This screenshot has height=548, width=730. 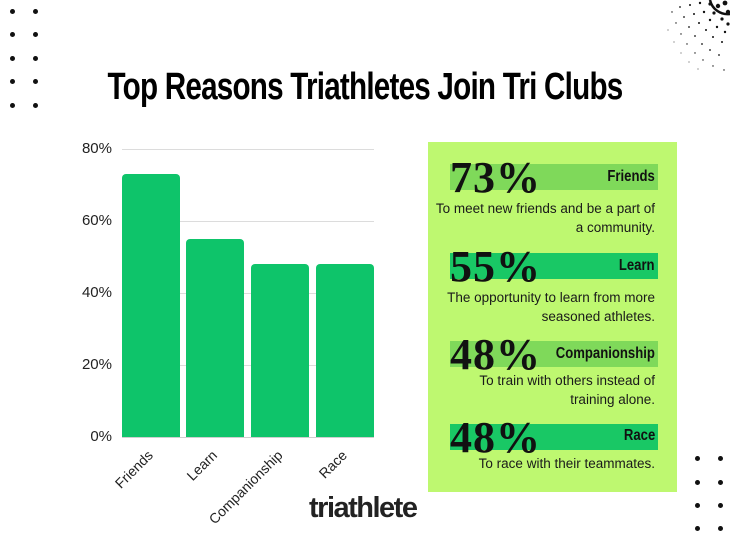 I want to click on y-tick-label: 20%, so click(x=96, y=364).